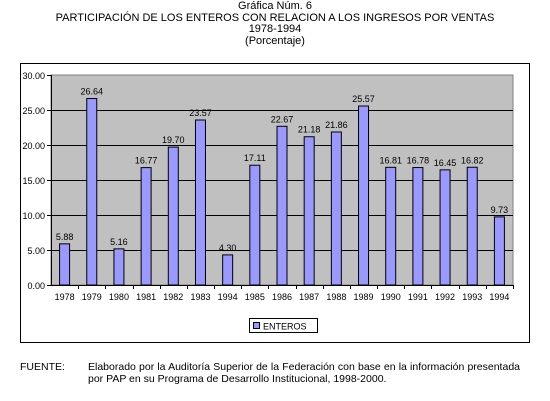 The height and width of the screenshot is (401, 550). Describe the element at coordinates (418, 161) in the screenshot. I see `data-label: 16.78` at that location.